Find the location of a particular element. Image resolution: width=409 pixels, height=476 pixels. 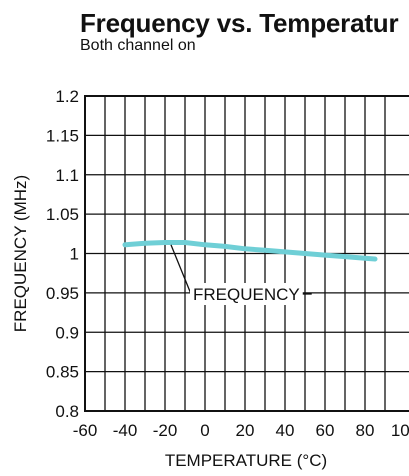

y-tick-label: 0.8 is located at coordinates (67, 411).